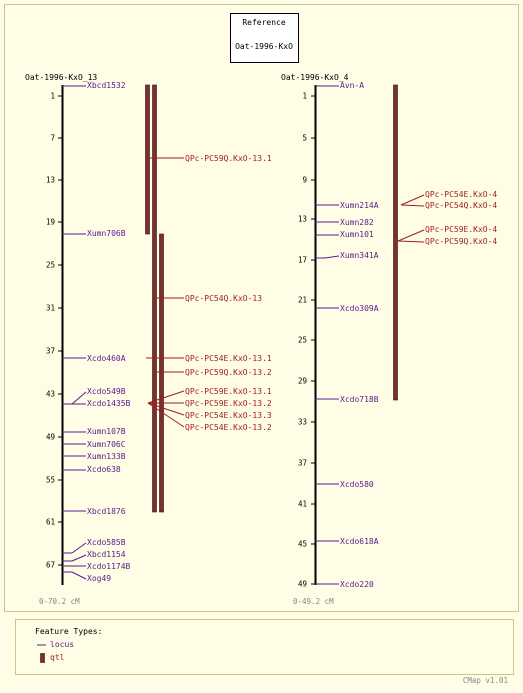  Describe the element at coordinates (106, 233) in the screenshot. I see `locus-label: Xumn706B` at that location.